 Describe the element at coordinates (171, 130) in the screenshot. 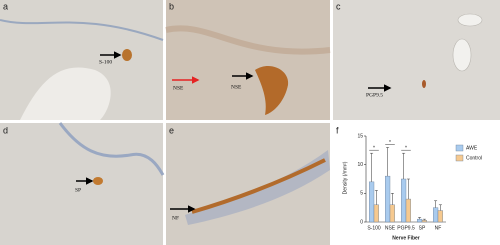

I see `panel-label: e` at that location.